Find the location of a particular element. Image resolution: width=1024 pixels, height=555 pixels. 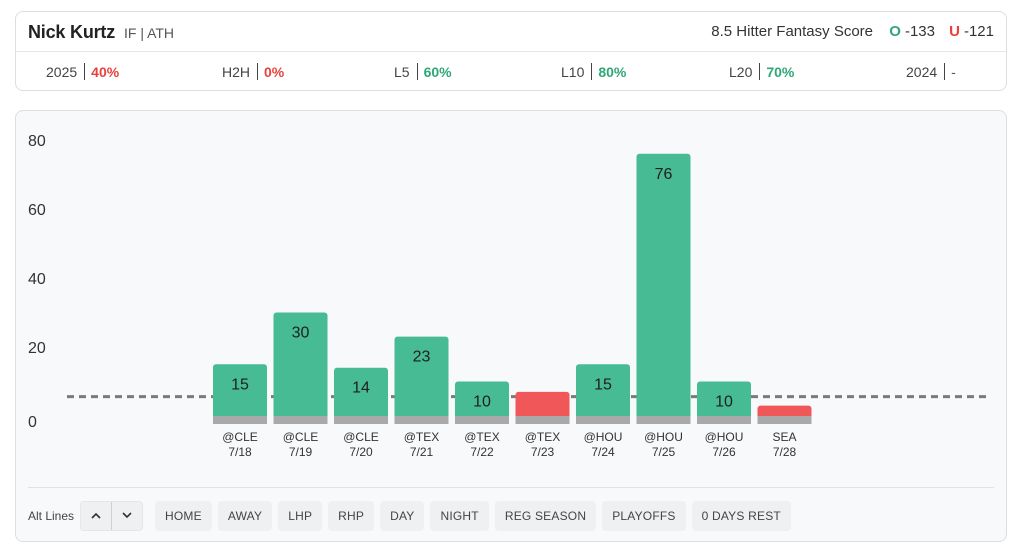

under-letter: U is located at coordinates (954, 31).